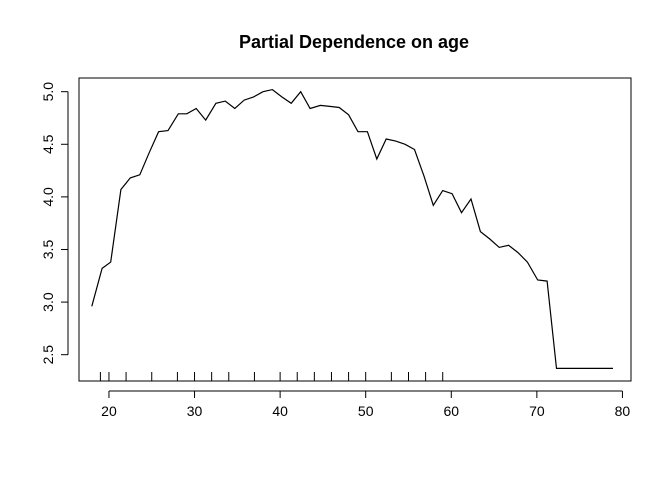  Describe the element at coordinates (109, 411) in the screenshot. I see `x-tick-label: 20` at that location.